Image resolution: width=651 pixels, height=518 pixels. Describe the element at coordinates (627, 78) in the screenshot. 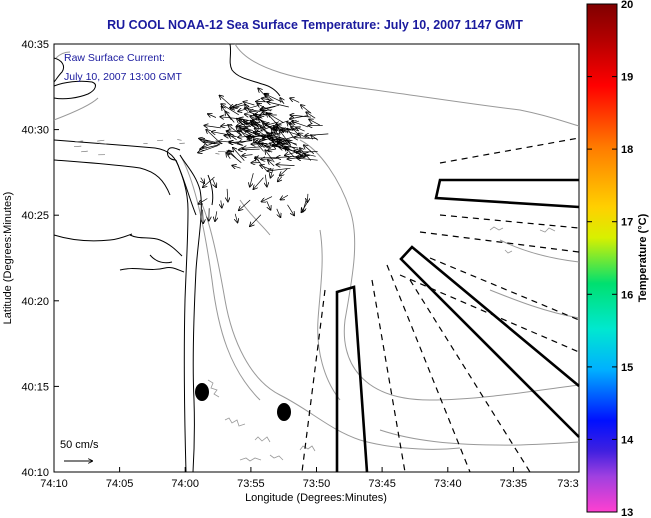

I see `colorbar-tick: 19` at that location.